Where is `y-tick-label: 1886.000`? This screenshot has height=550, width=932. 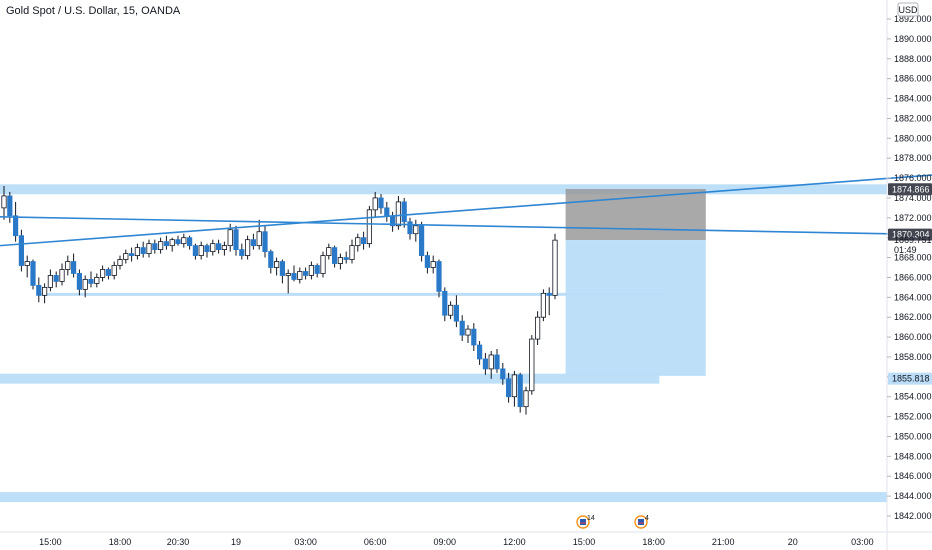
y-tick-label: 1886.000 is located at coordinates (913, 79).